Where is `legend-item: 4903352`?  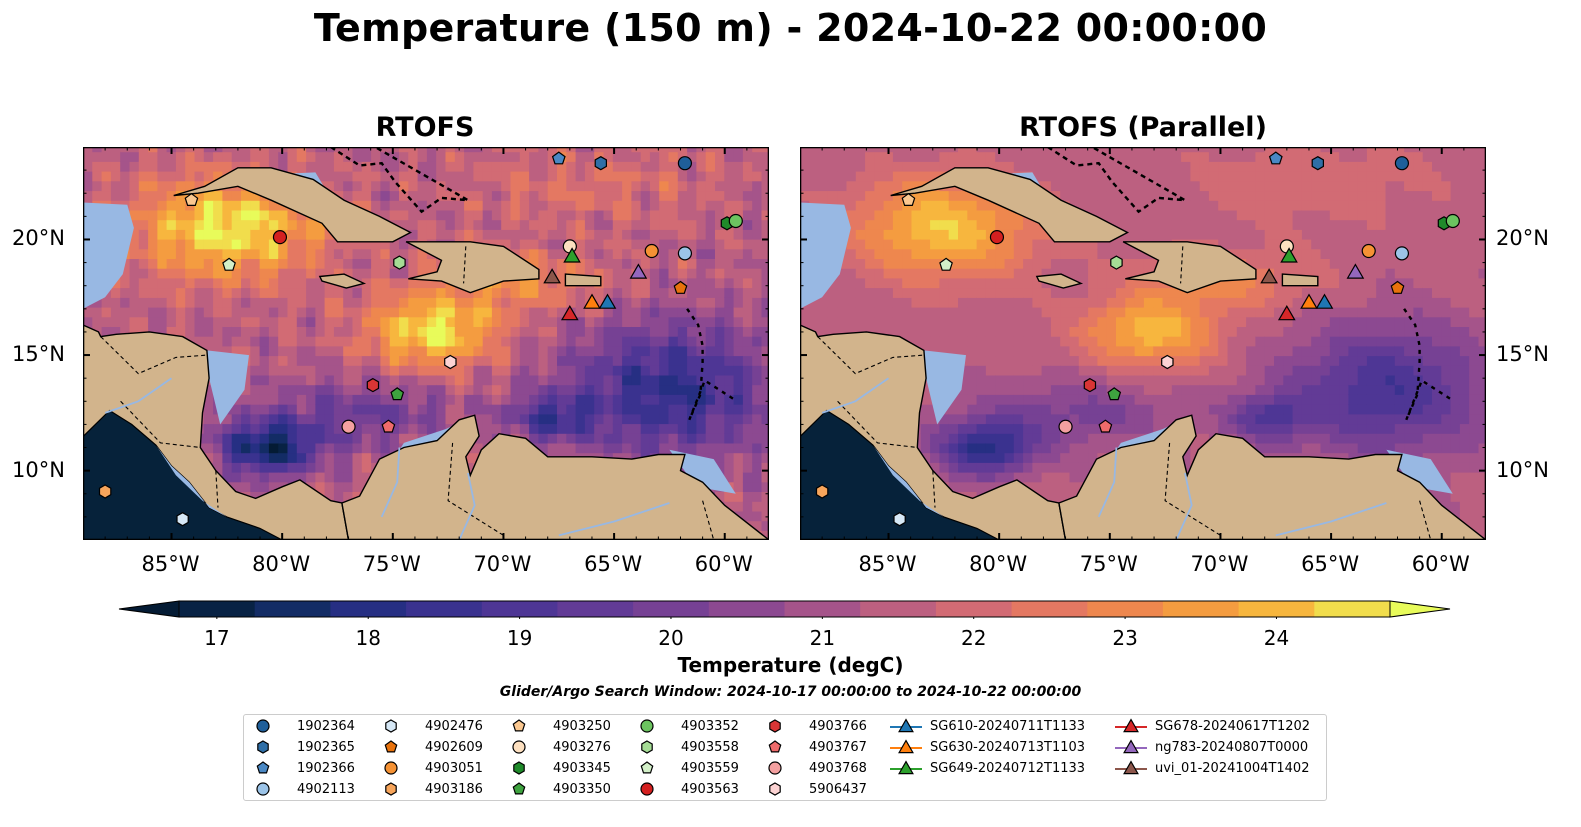 legend-item: 4903352 is located at coordinates (688, 726).